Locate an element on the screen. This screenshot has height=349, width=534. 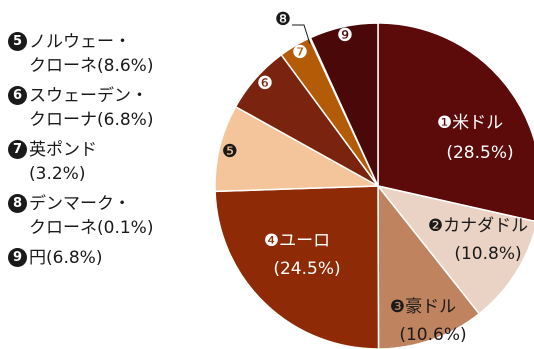
legend-text: スウェーデン・ クローナ(6.8%) is located at coordinates (91, 108).